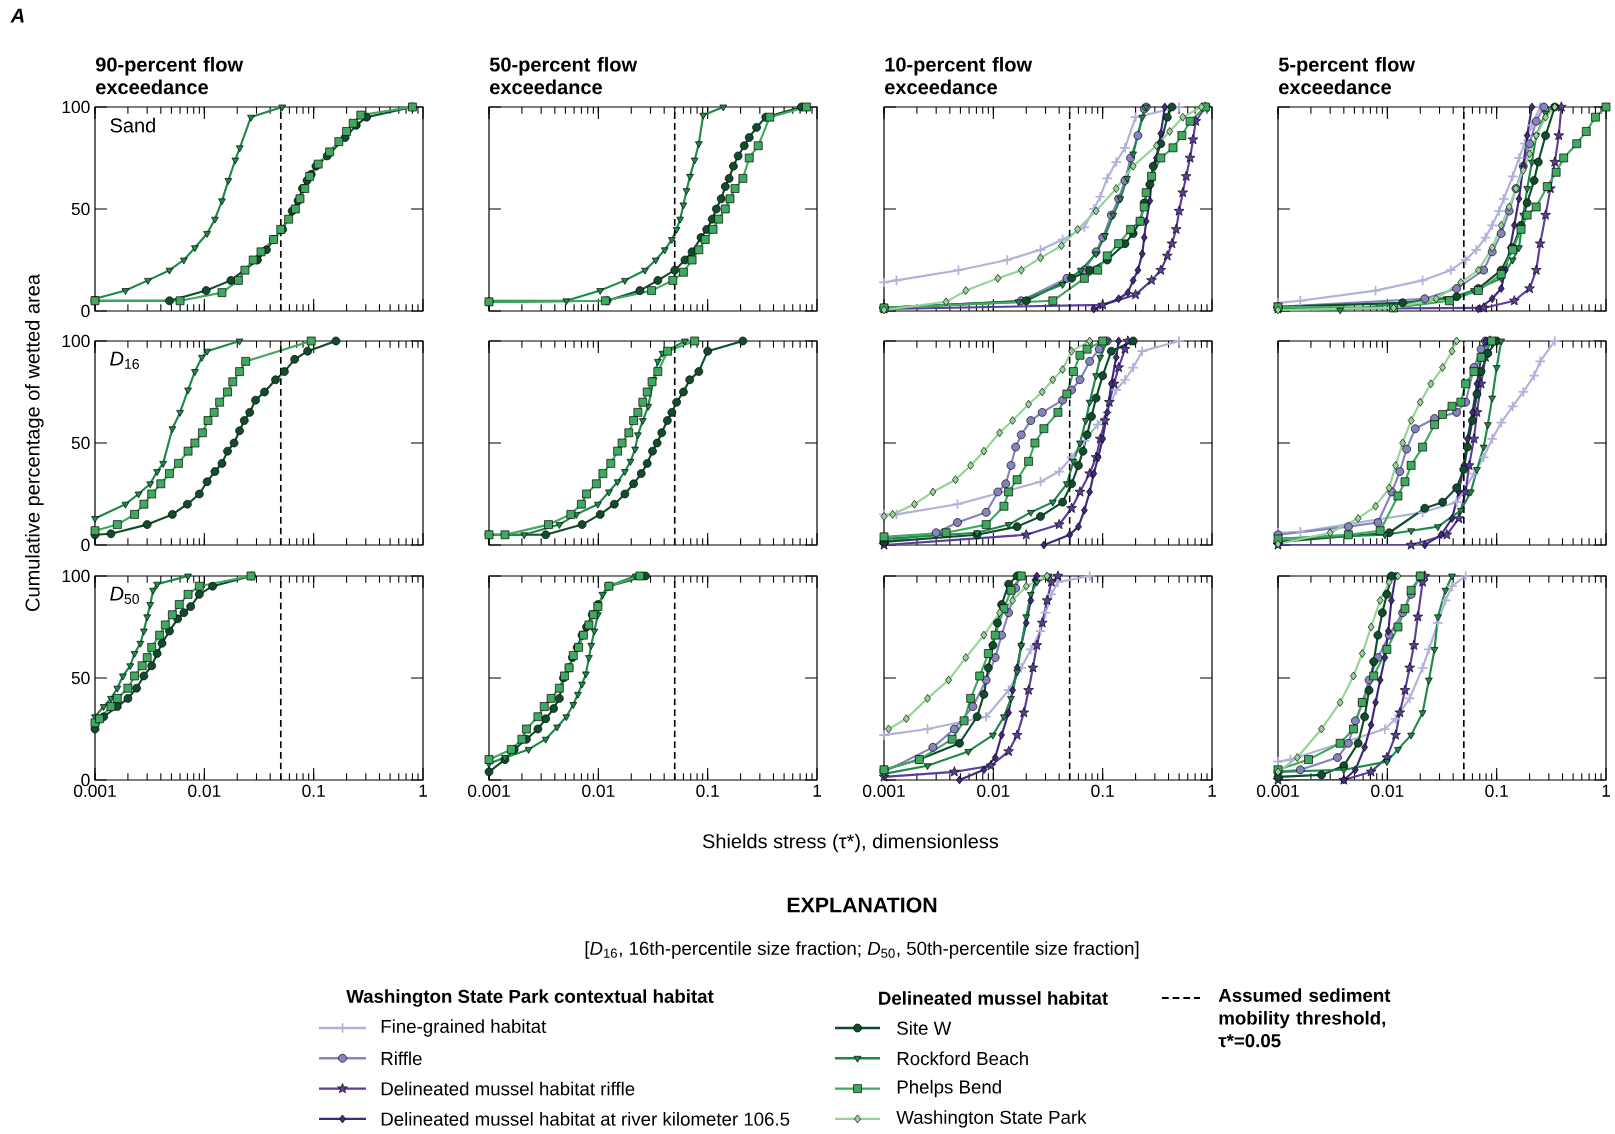  Describe the element at coordinates (530, 998) in the screenshot. I see `text: Washington State Park contextual habitat` at that location.